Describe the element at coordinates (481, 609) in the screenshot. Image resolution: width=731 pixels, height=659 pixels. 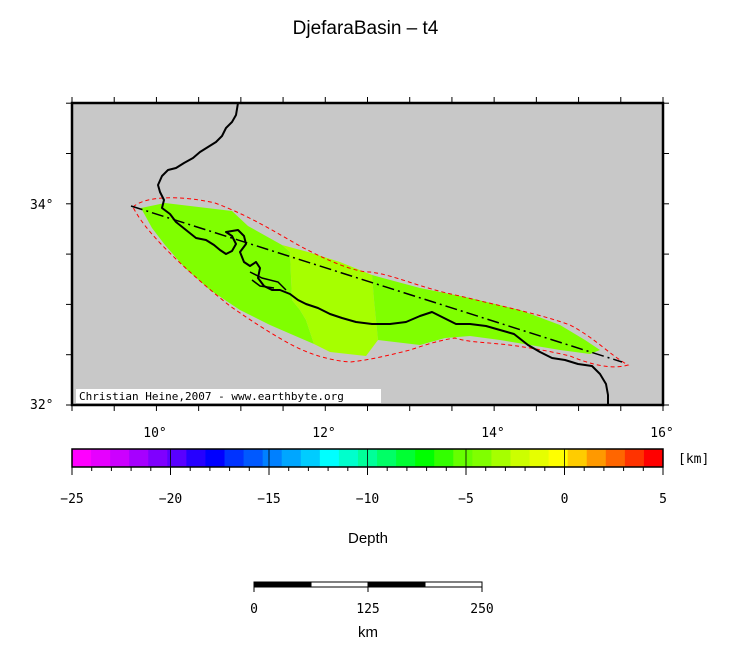
I see `scale-label-250: 250` at that location.